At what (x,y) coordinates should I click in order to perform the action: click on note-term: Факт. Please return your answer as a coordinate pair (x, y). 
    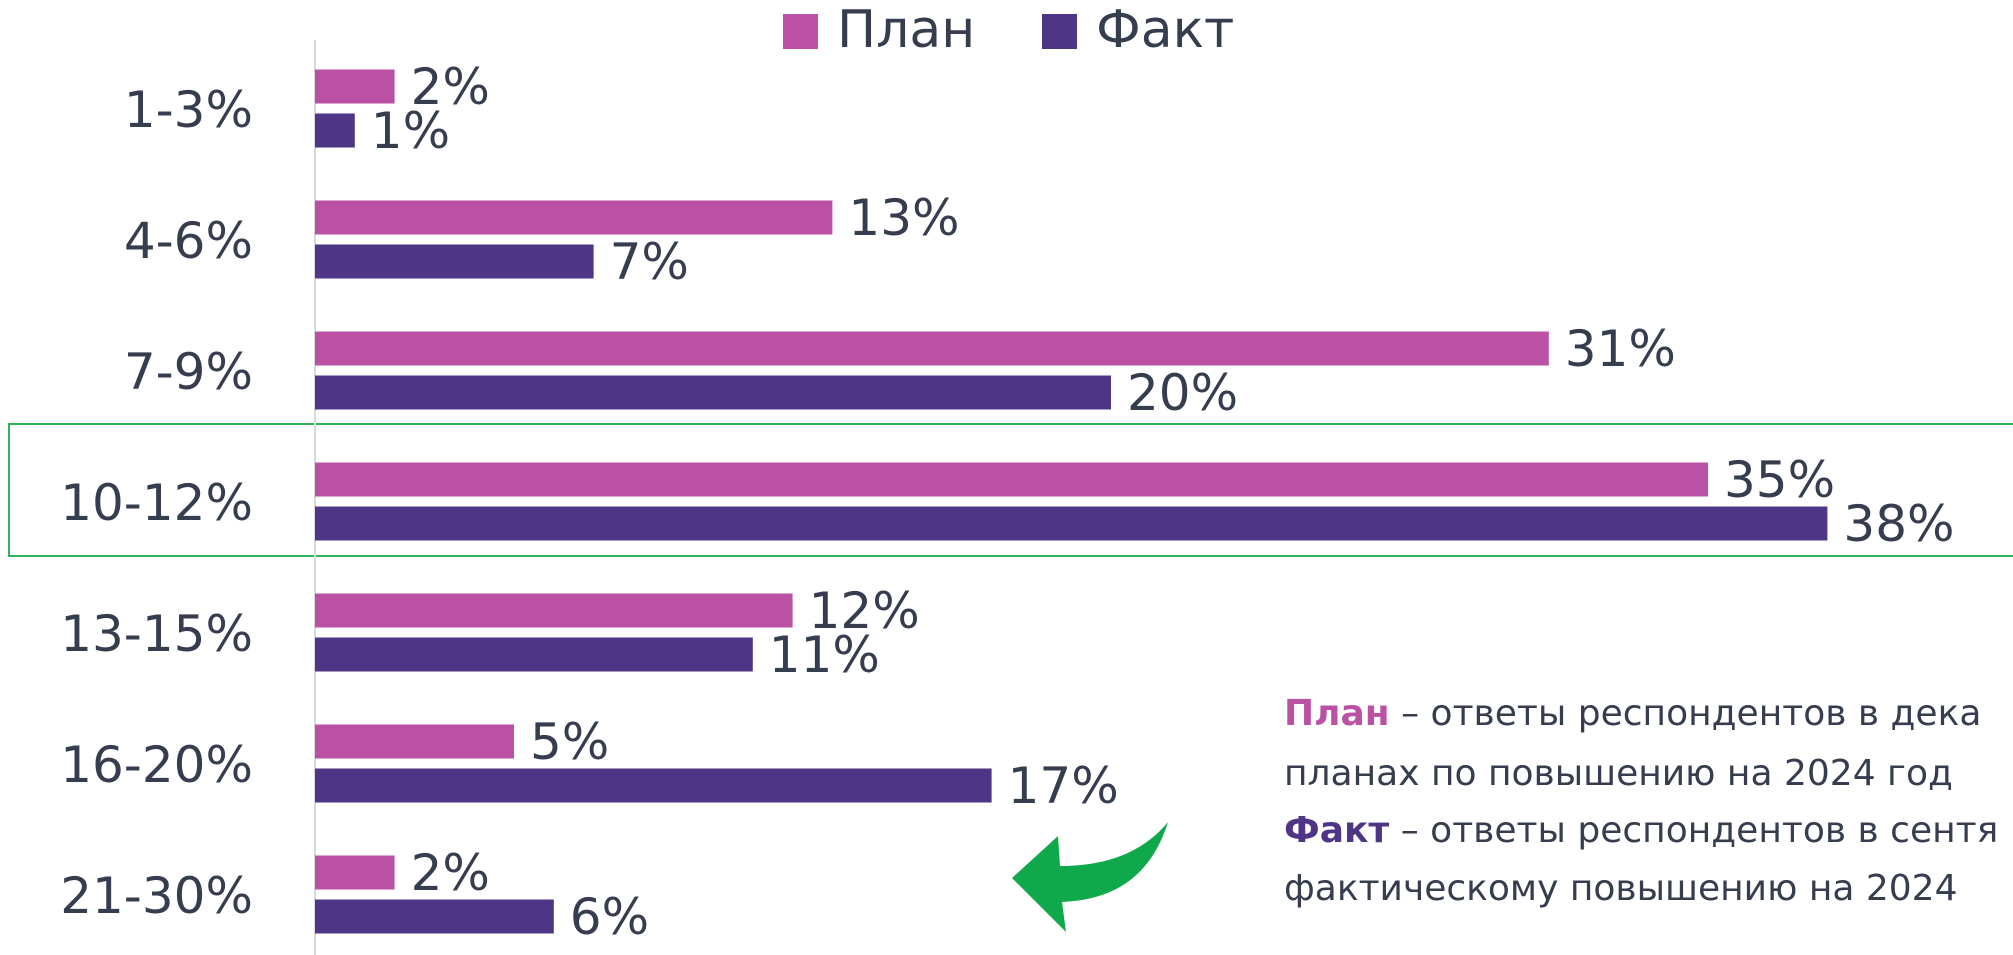
    Looking at the image, I should click on (1336, 830).